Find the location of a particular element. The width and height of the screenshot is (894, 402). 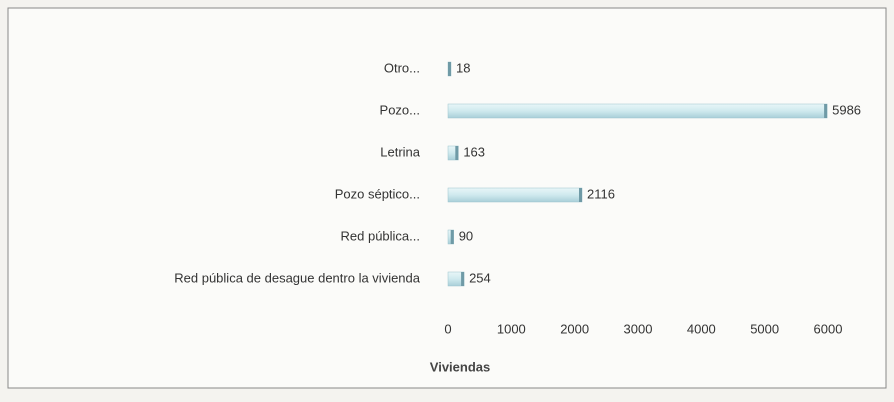

value-label: 2116 is located at coordinates (601, 193).